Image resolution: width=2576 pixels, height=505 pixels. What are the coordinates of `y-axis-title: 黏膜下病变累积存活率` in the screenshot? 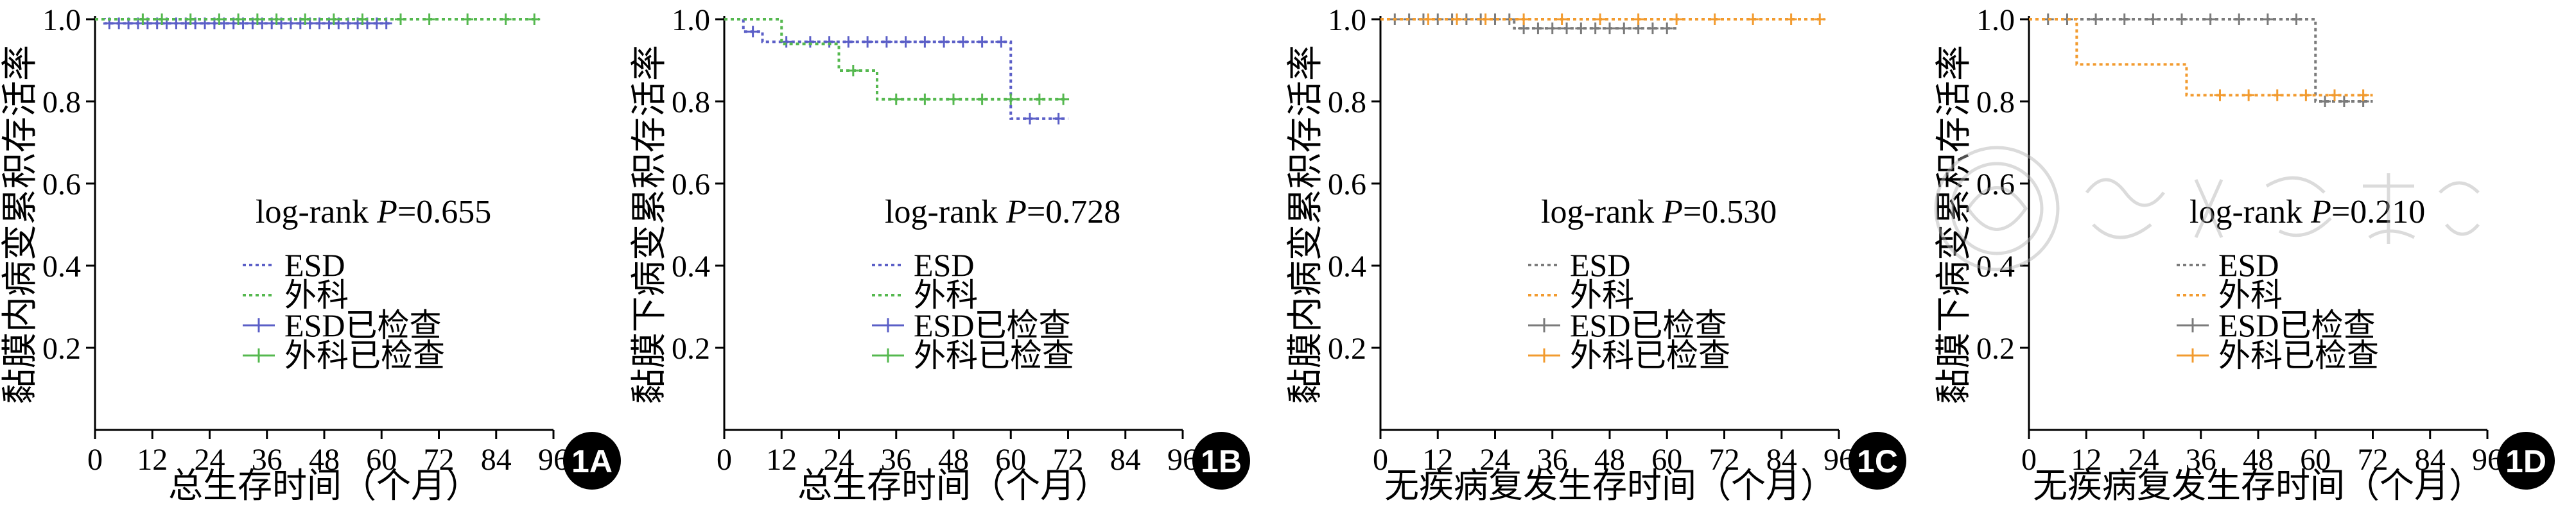 It's located at (650, 224).